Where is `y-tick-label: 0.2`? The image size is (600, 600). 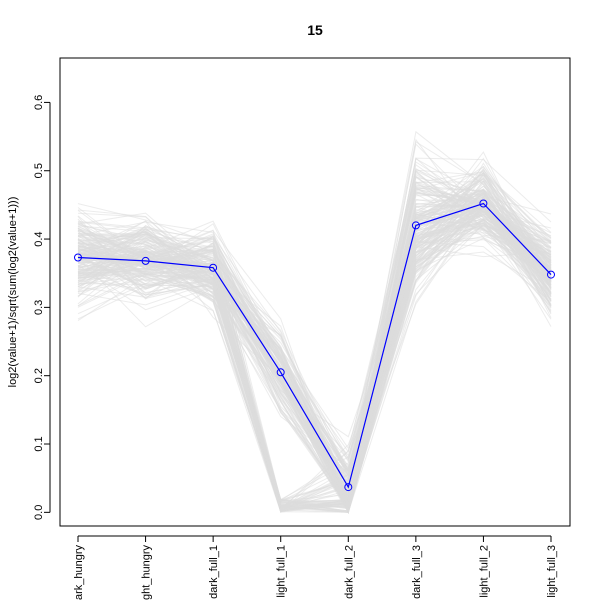
y-tick-label: 0.2 is located at coordinates (39, 375).